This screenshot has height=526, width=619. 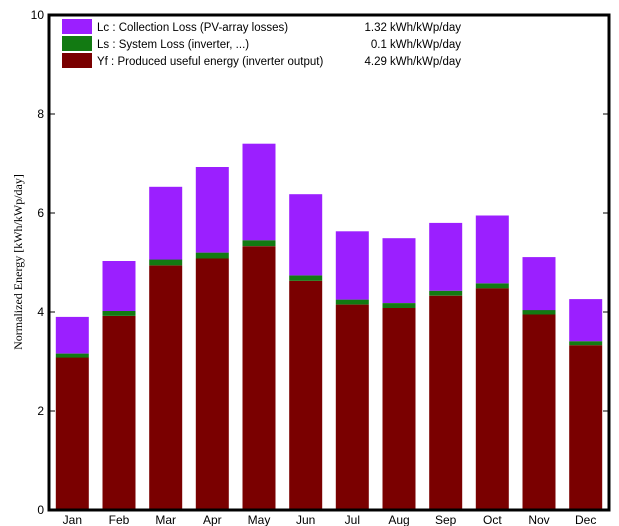 I want to click on x-tick-label-aug: Aug, so click(x=398, y=519).